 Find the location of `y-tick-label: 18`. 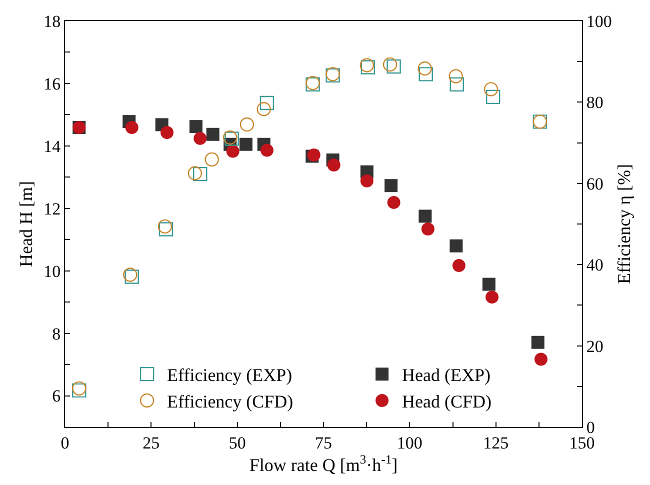

y-tick-label: 18 is located at coordinates (52, 21).